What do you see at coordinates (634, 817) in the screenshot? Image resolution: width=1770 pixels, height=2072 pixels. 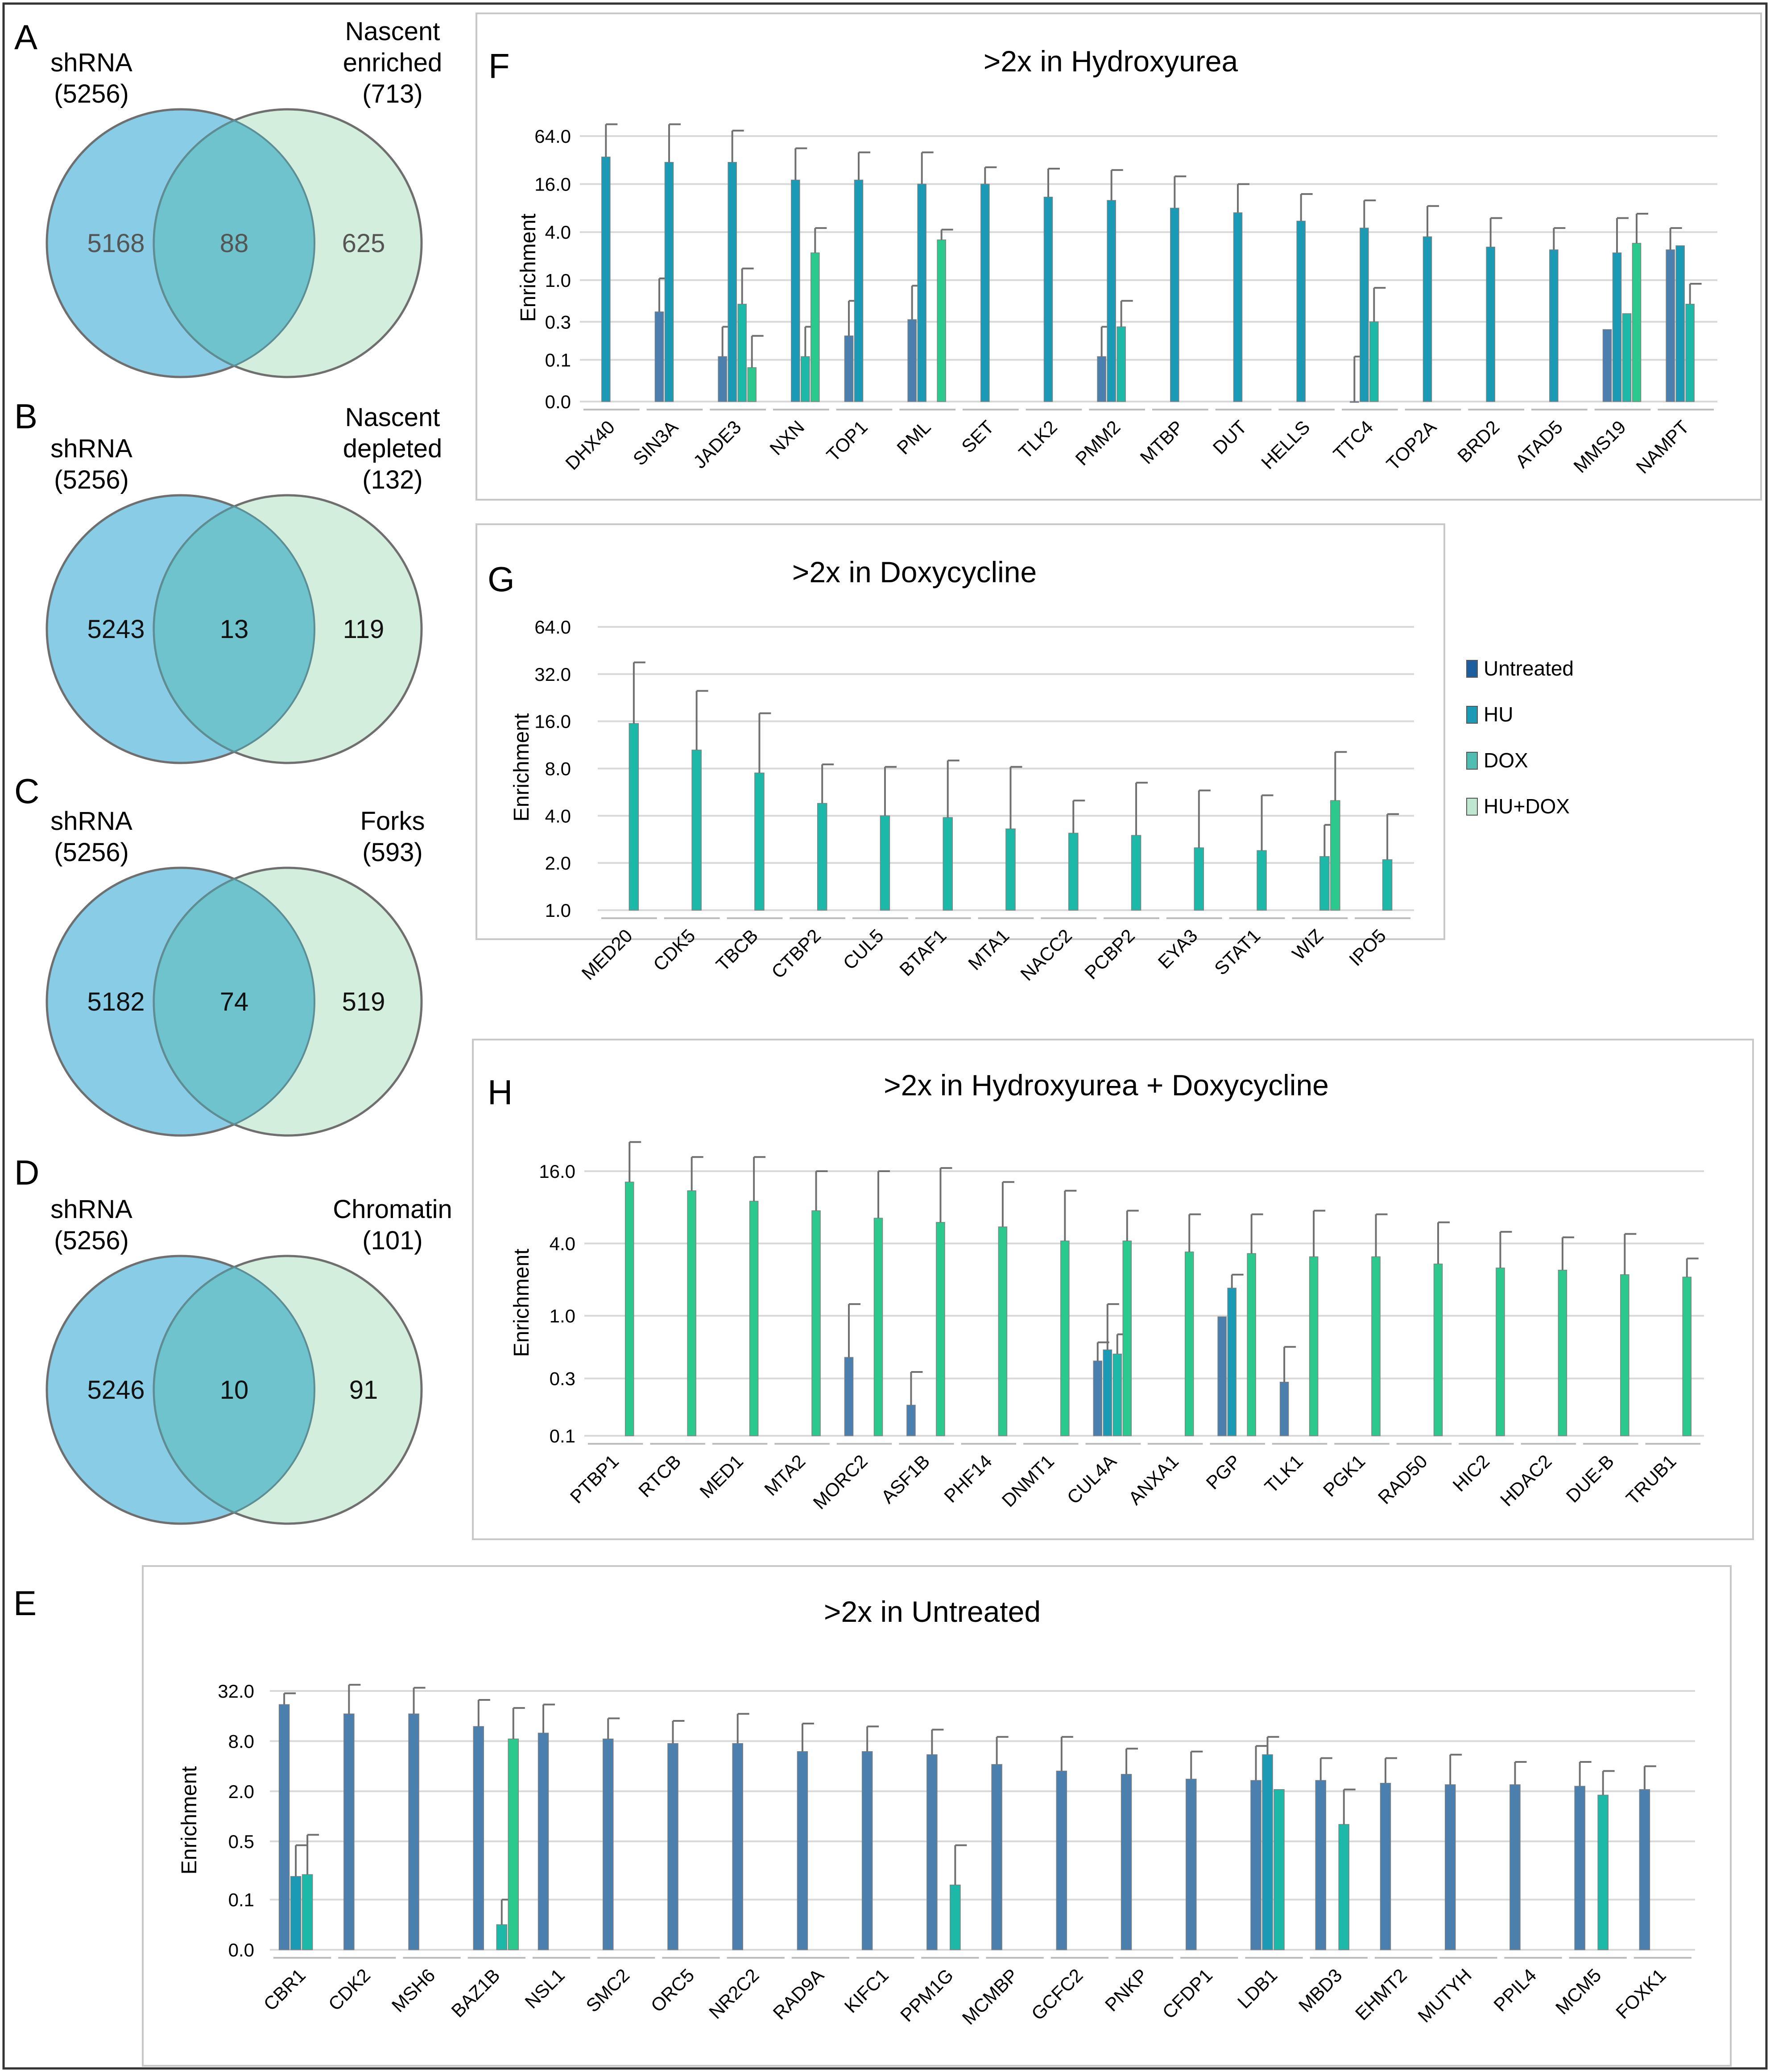 I see `bar-med20-dox` at bounding box center [634, 817].